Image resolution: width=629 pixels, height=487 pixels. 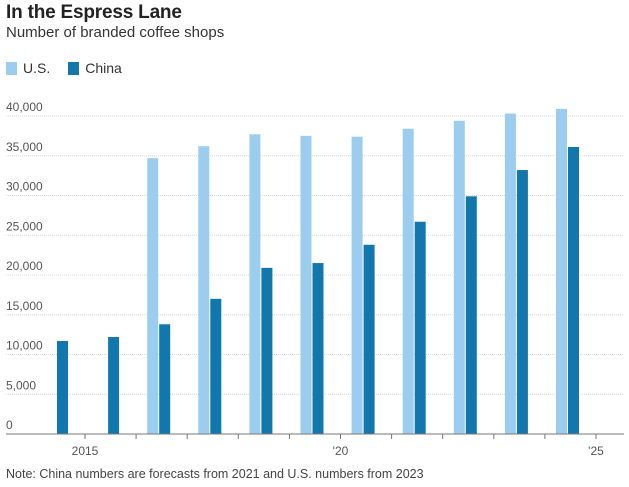 I want to click on y-tick-label: 20,000, so click(x=24, y=266).